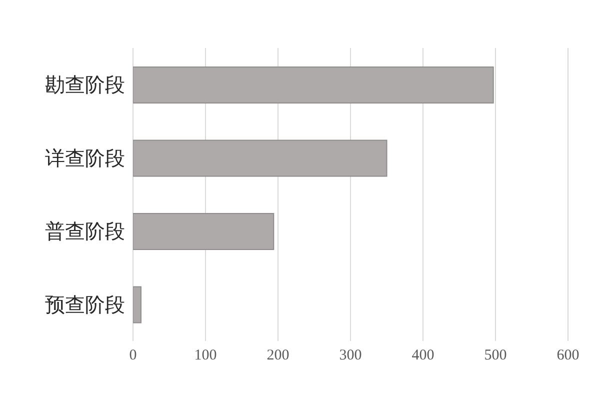 The width and height of the screenshot is (616, 399). Describe the element at coordinates (85, 231) in the screenshot. I see `y-tick-label: 普查阶段` at that location.